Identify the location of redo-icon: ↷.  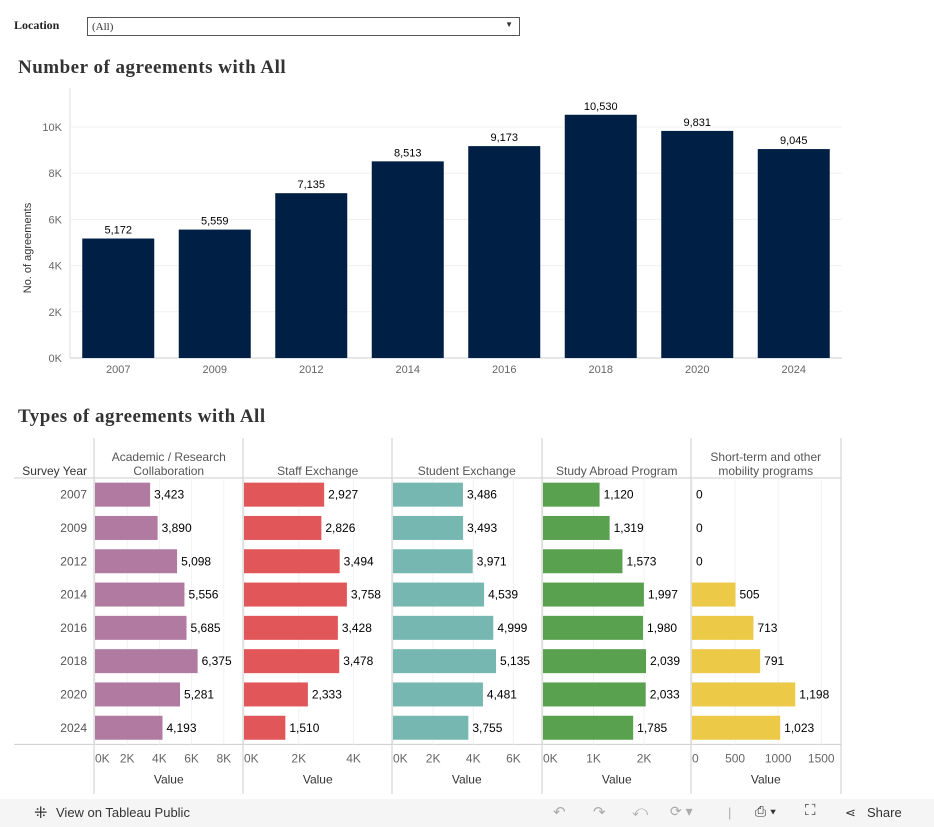
(599, 812).